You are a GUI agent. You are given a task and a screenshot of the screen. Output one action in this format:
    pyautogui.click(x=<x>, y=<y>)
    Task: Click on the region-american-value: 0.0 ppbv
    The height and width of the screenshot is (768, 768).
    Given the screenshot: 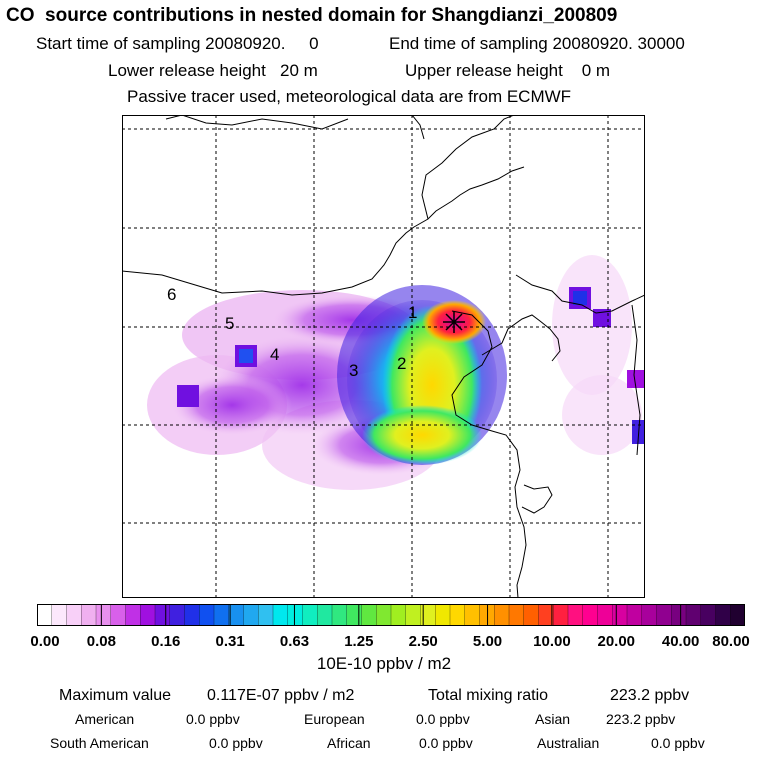 What is the action you would take?
    pyautogui.click(x=213, y=719)
    